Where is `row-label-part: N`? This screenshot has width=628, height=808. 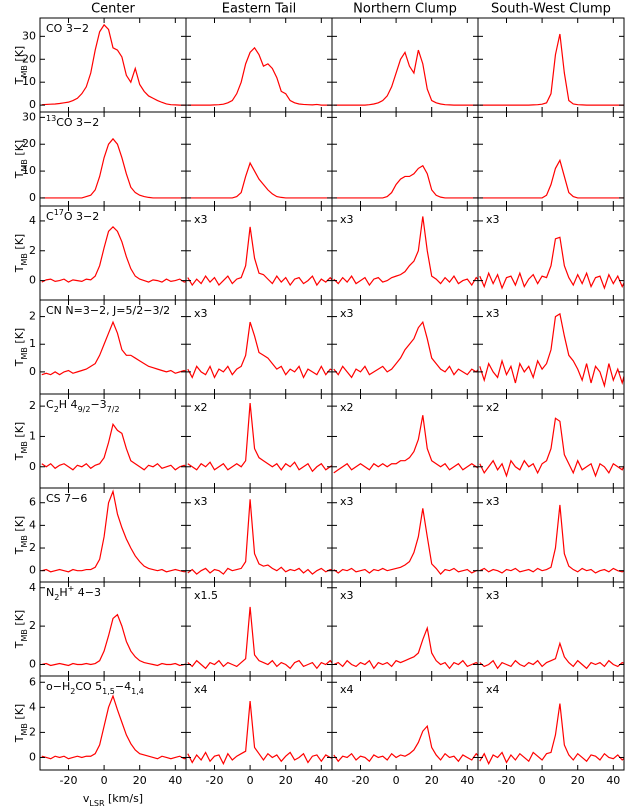 row-label-part: N is located at coordinates (50, 592).